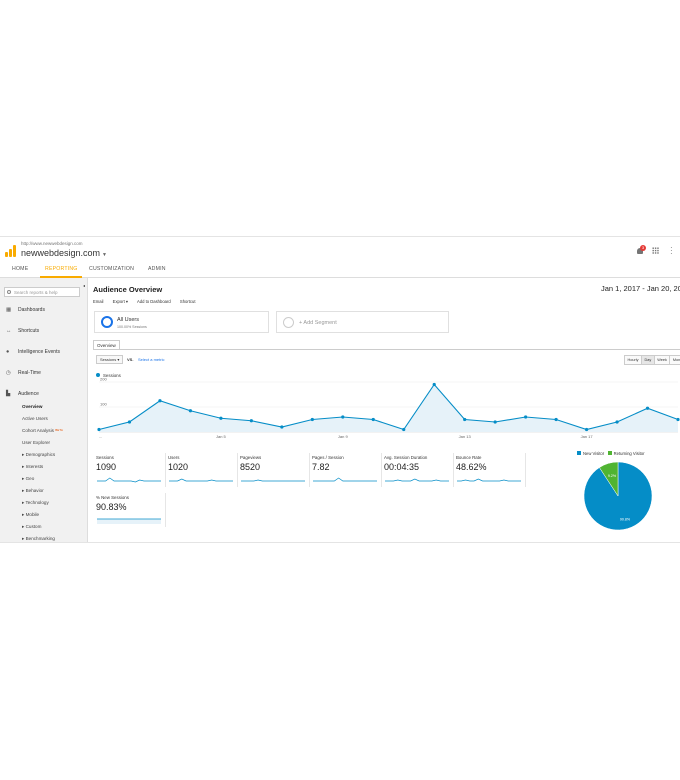 Image resolution: width=680 pixels, height=780 pixels. I want to click on metric-select: Sessions ▾, so click(110, 359).